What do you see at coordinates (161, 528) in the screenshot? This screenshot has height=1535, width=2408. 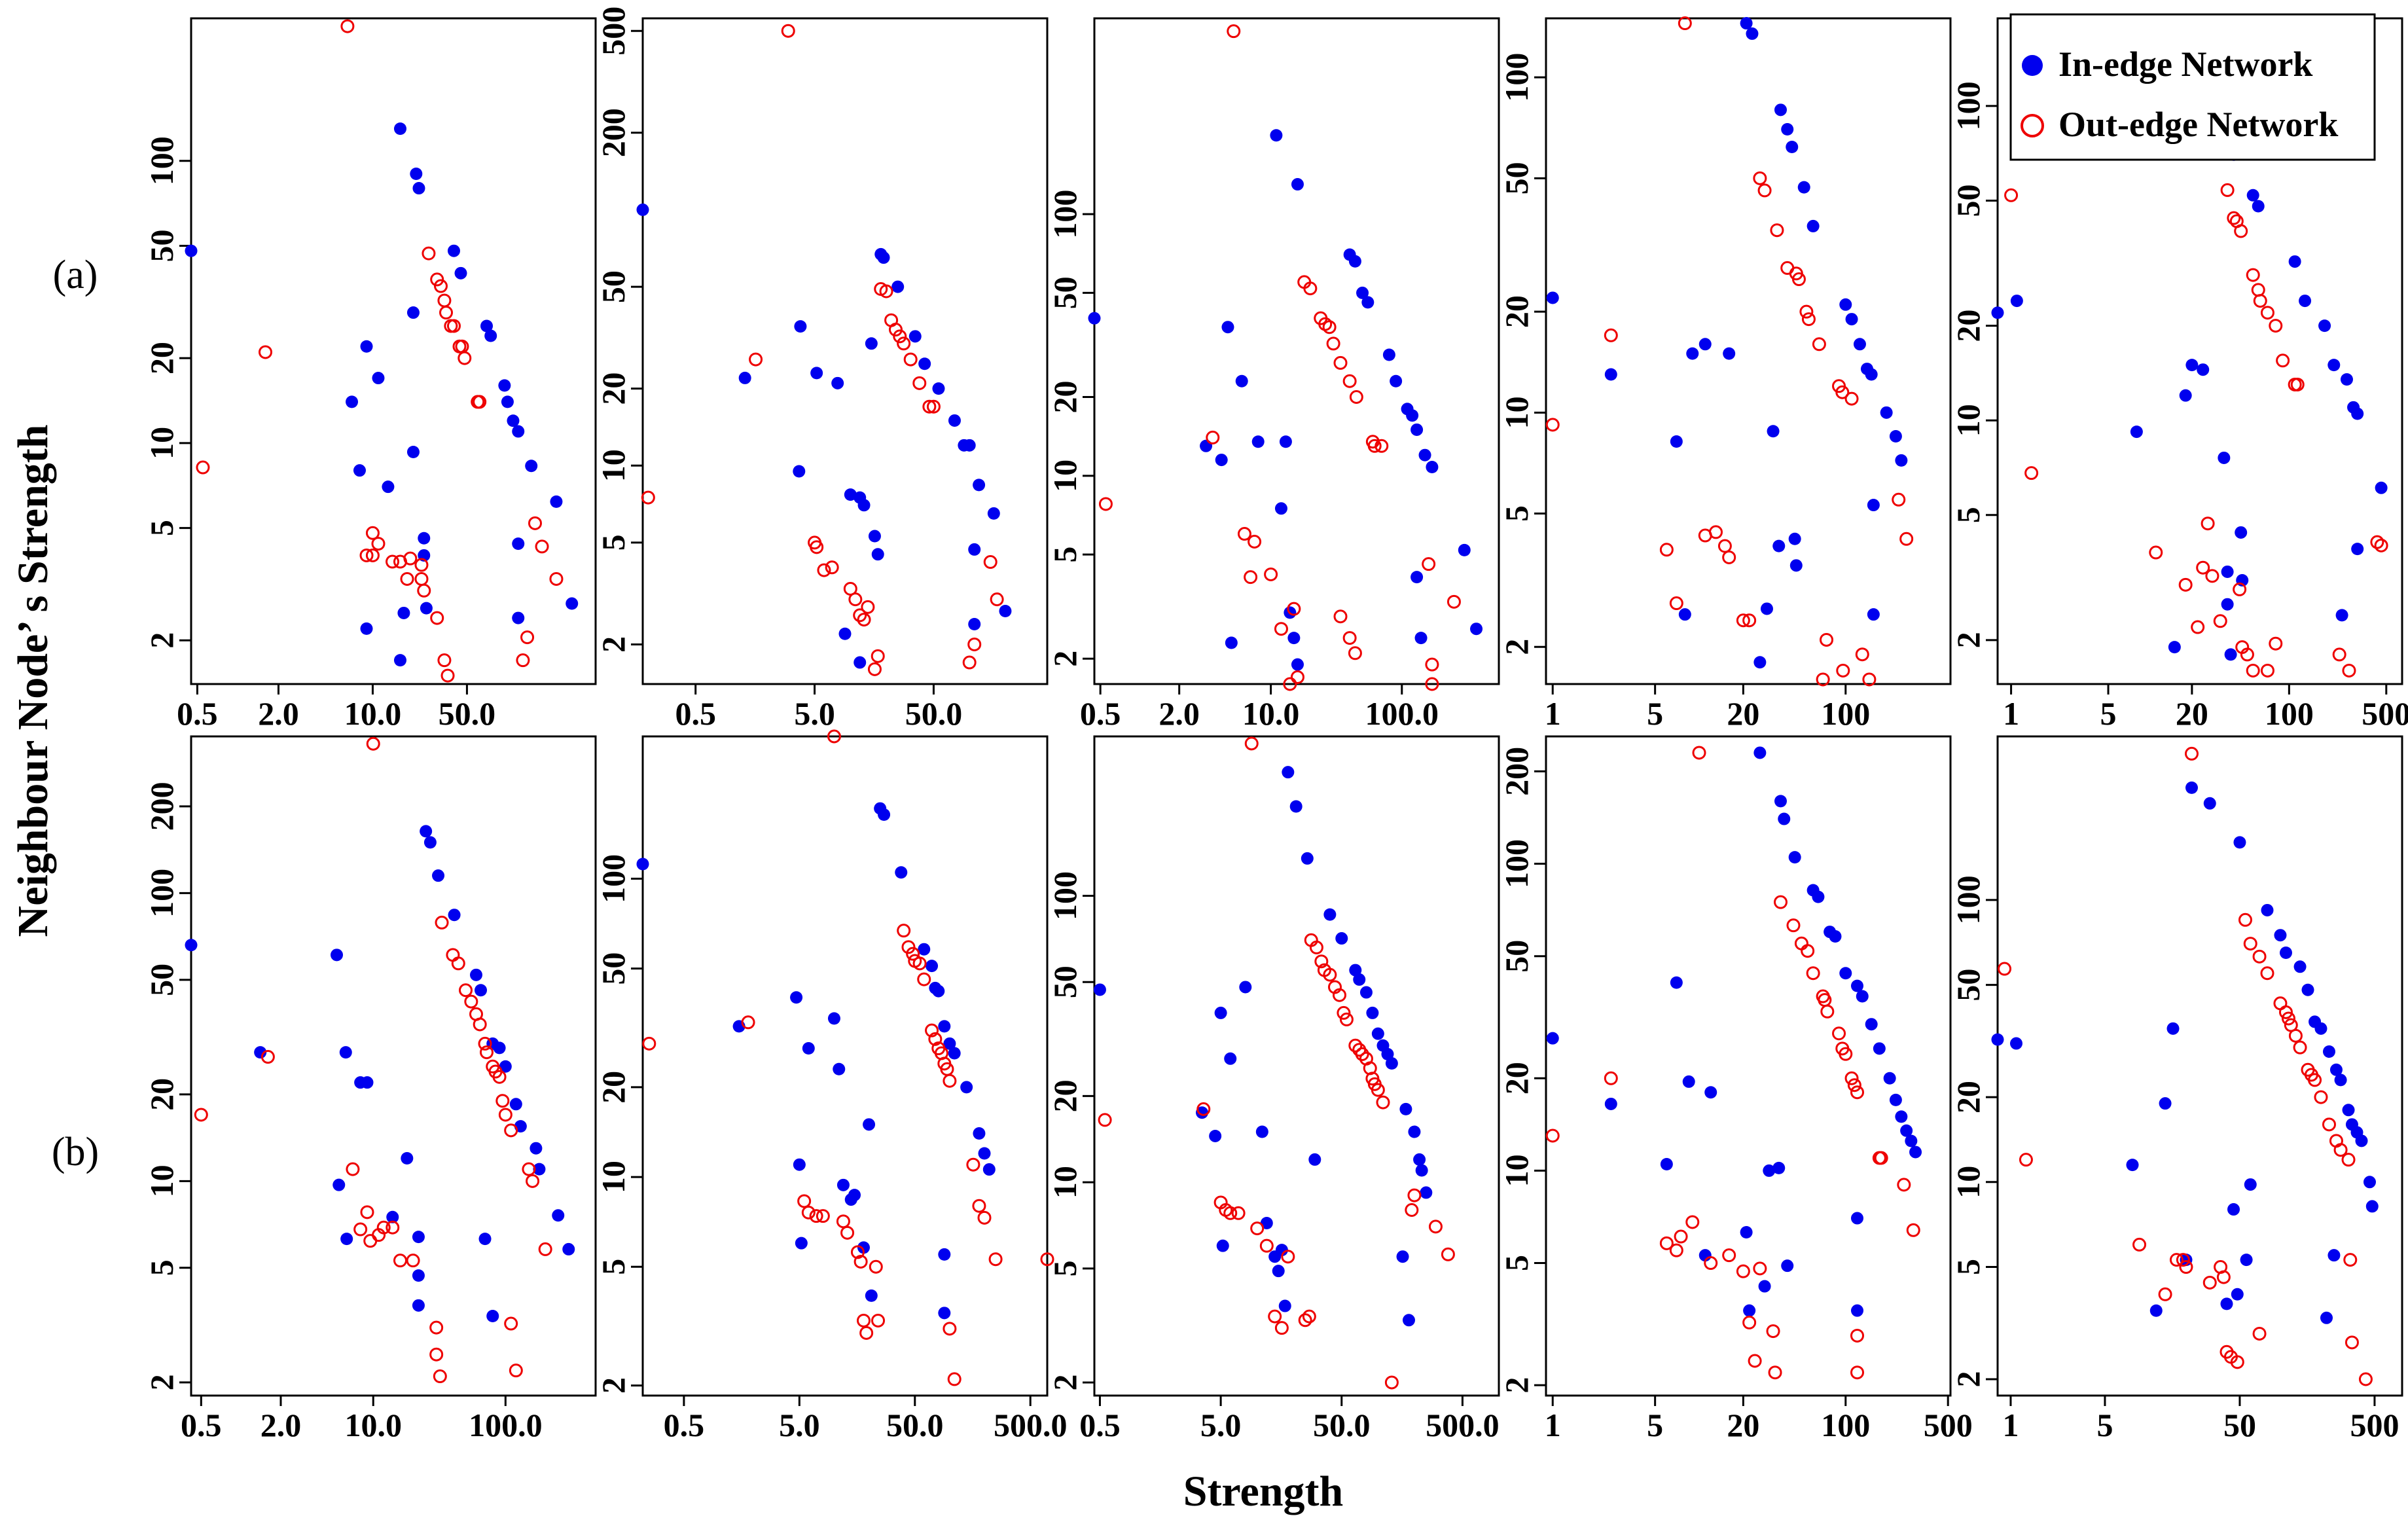 I see `y-tick-label: 5` at bounding box center [161, 528].